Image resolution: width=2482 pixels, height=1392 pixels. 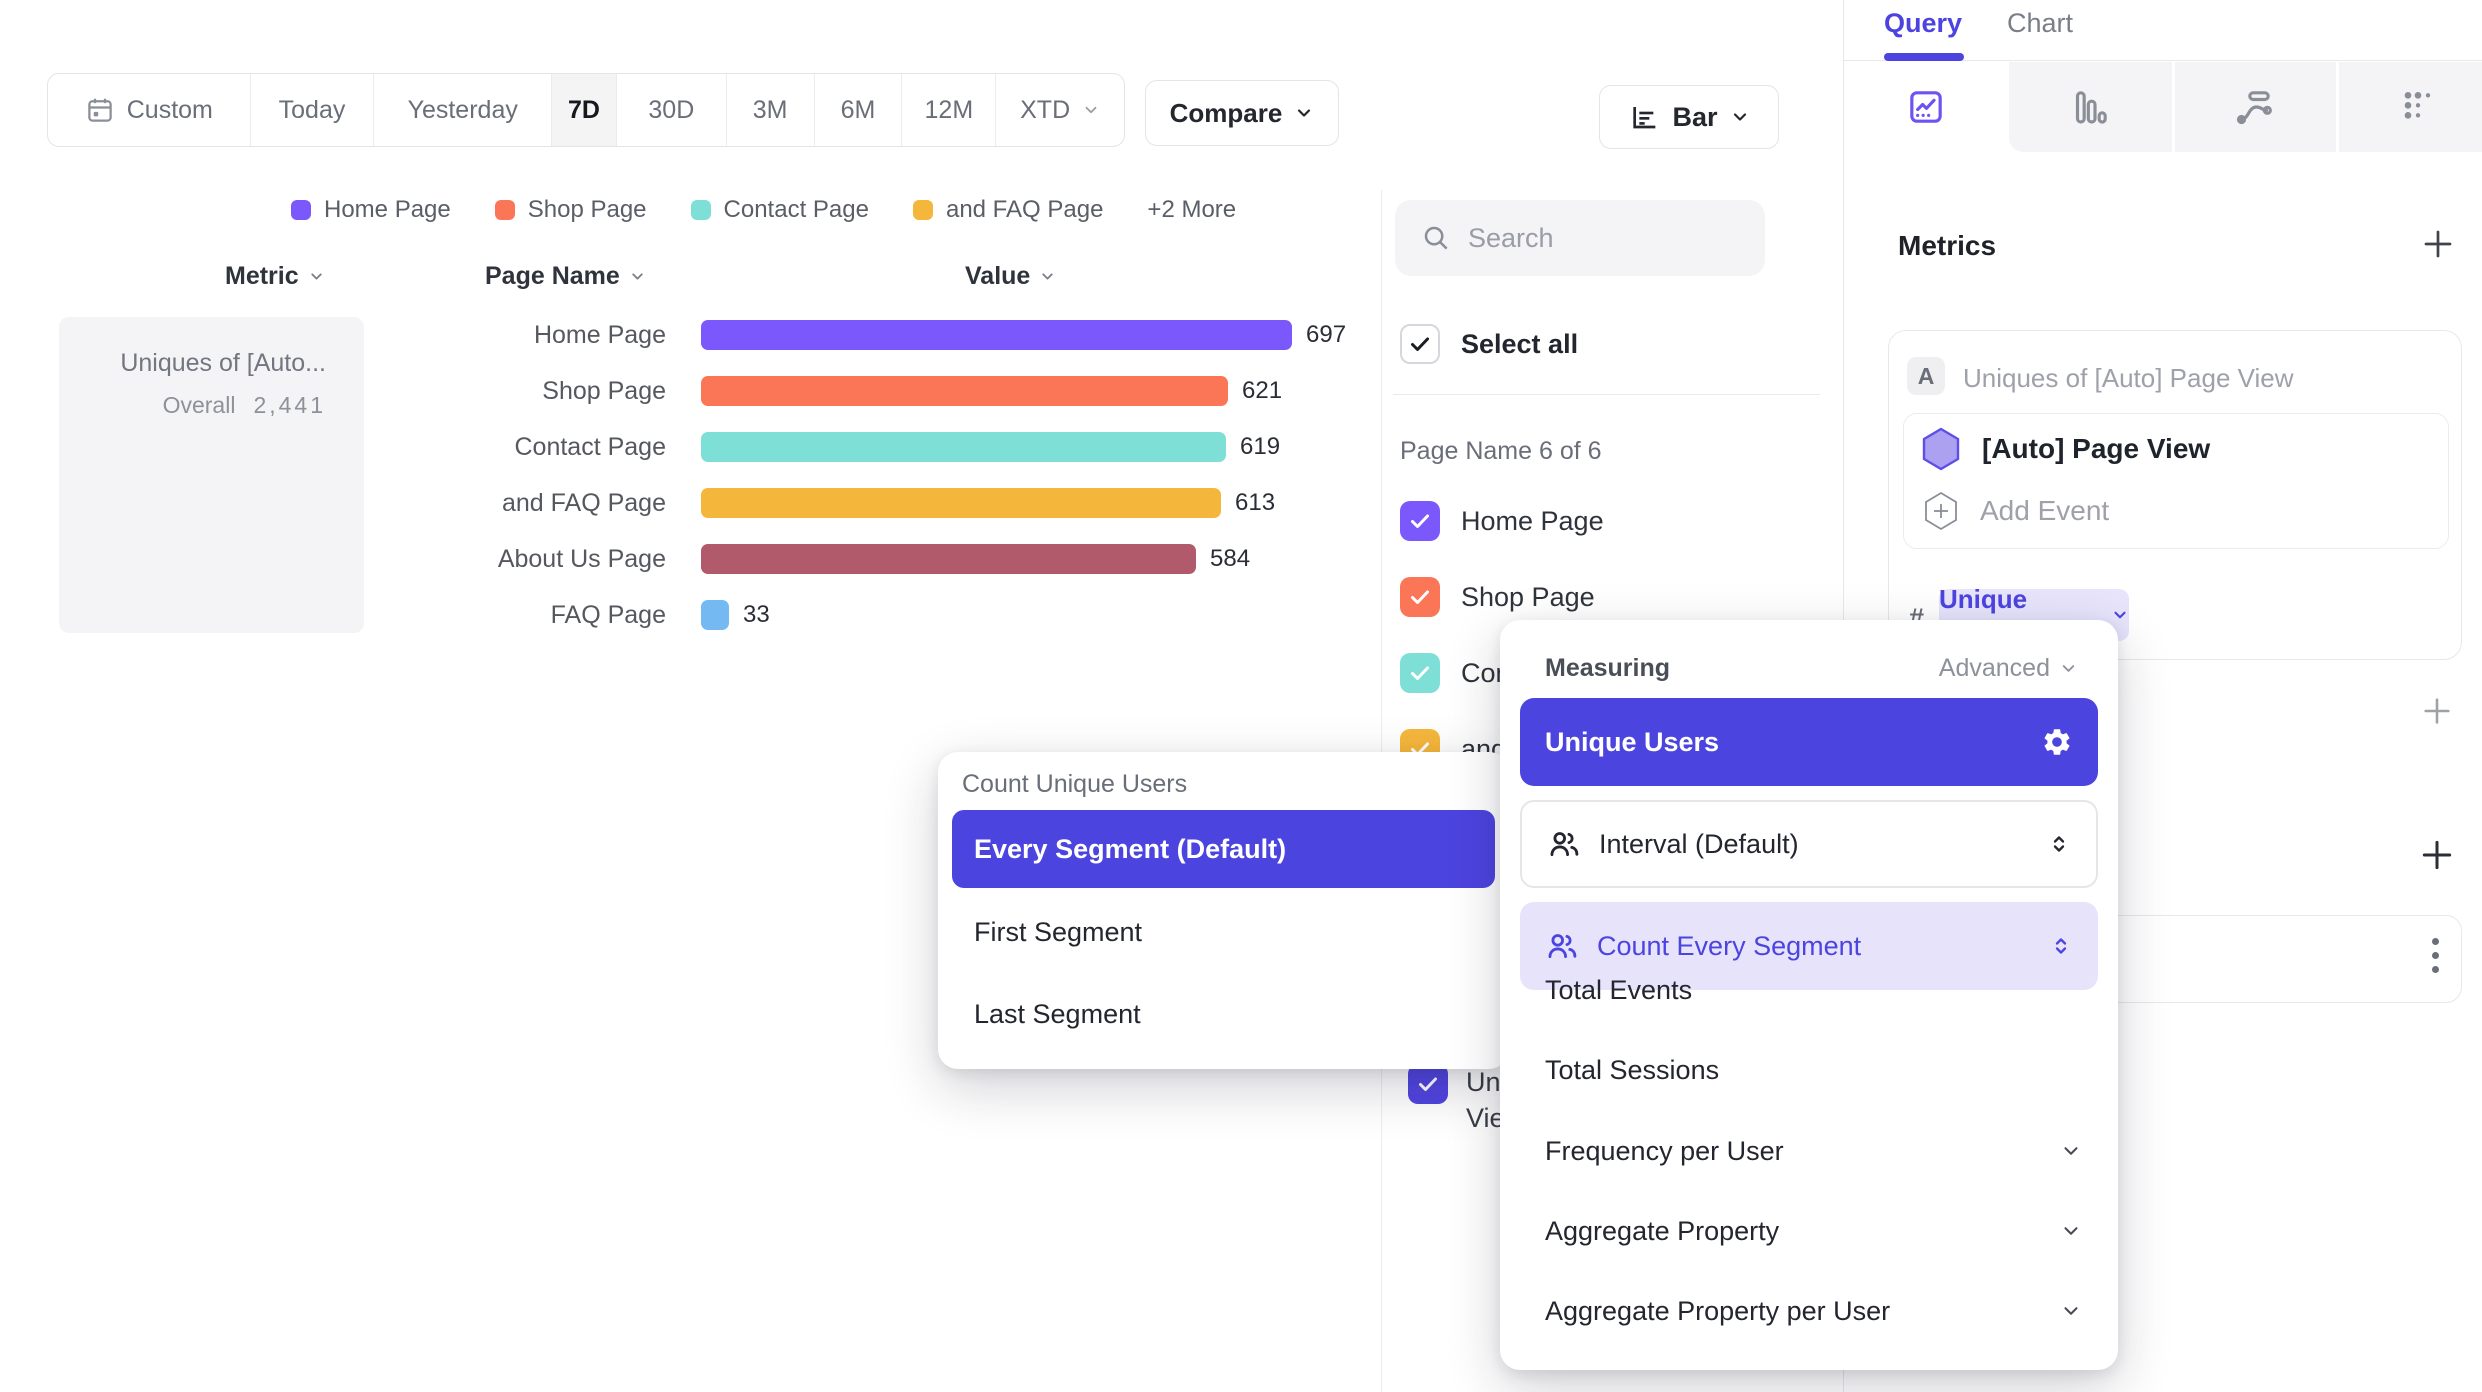 What do you see at coordinates (2090, 107) in the screenshot?
I see `funnels-report-icon` at bounding box center [2090, 107].